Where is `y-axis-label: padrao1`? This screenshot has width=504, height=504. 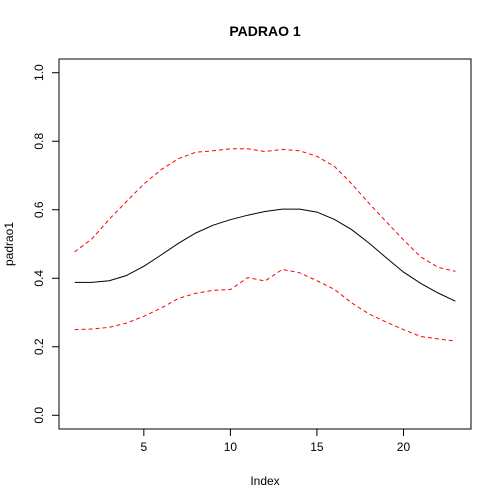 y-axis-label: padrao1 is located at coordinates (9, 244).